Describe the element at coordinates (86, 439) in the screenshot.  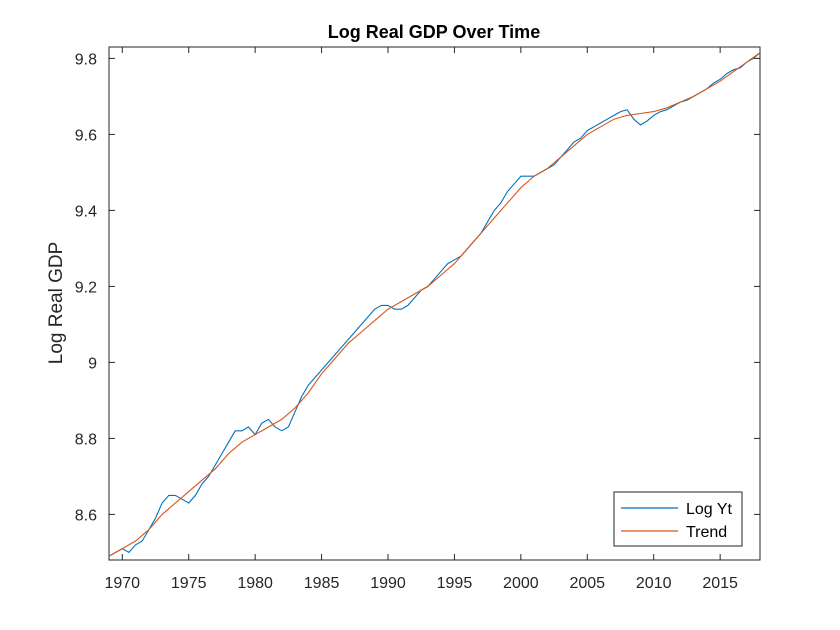
I see `y-tick-label: 8.8` at that location.